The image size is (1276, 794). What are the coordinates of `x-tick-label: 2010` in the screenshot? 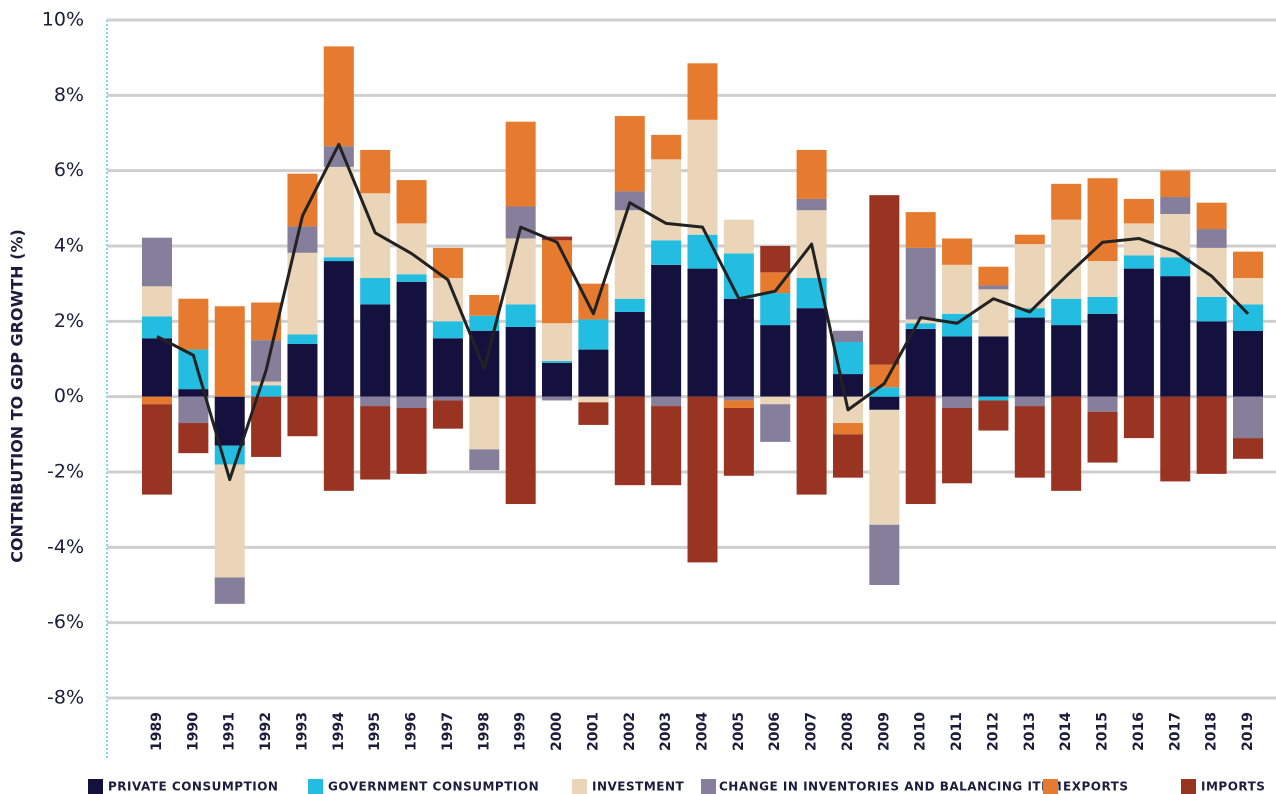 It's located at (921, 731).